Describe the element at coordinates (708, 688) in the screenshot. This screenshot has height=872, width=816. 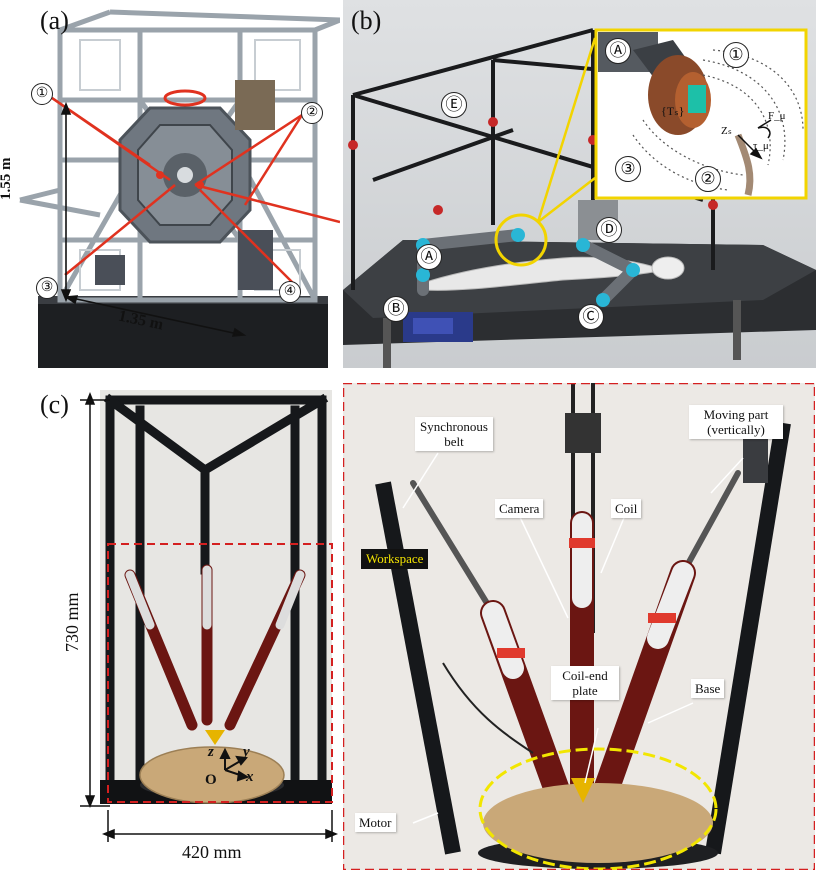
I see `callout-base: Base` at that location.